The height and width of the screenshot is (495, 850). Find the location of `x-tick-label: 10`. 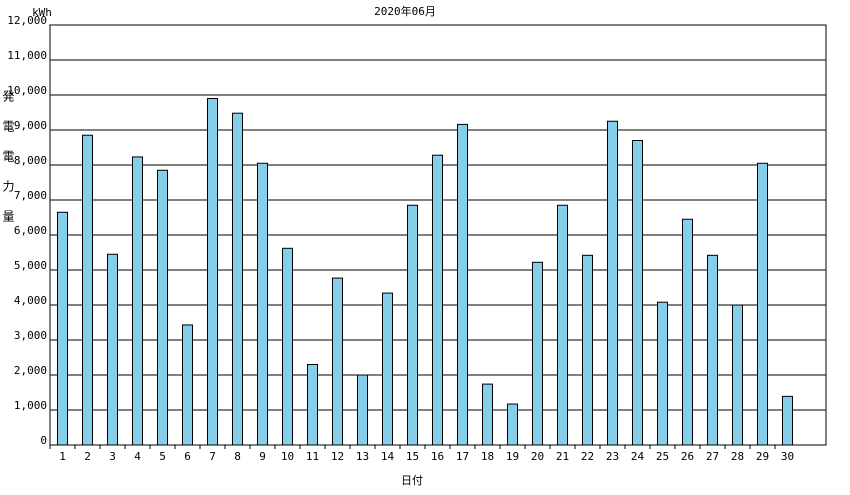

x-tick-label: 10 is located at coordinates (287, 456).